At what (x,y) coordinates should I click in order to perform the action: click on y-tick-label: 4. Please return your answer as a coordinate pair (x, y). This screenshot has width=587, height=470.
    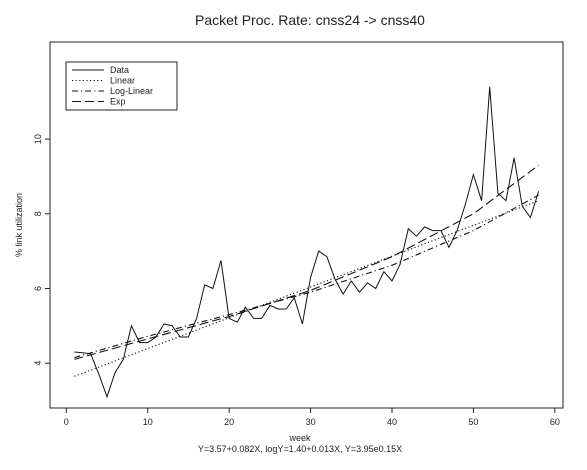
    Looking at the image, I should click on (38, 363).